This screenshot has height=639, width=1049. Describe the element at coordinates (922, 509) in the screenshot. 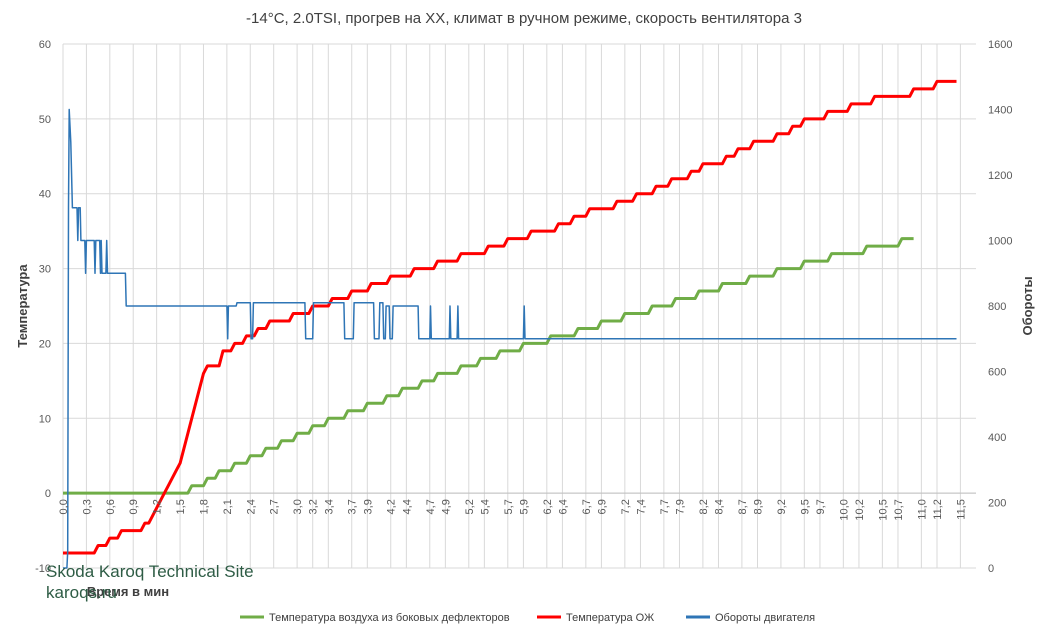

I see `x-tick-label: 11,0` at that location.